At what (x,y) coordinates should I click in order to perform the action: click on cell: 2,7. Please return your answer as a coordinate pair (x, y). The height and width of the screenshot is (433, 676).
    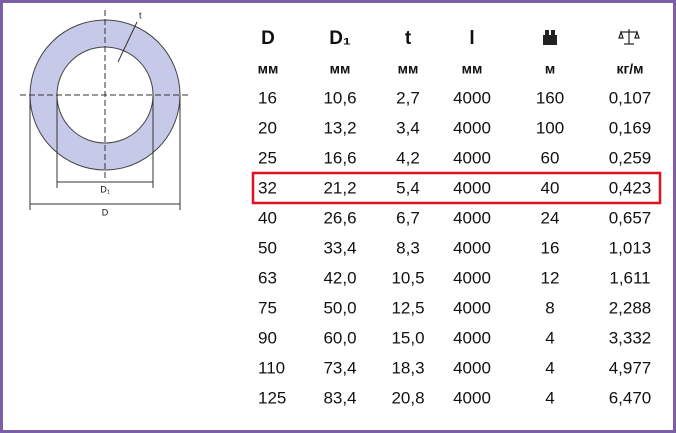
    Looking at the image, I should click on (408, 97).